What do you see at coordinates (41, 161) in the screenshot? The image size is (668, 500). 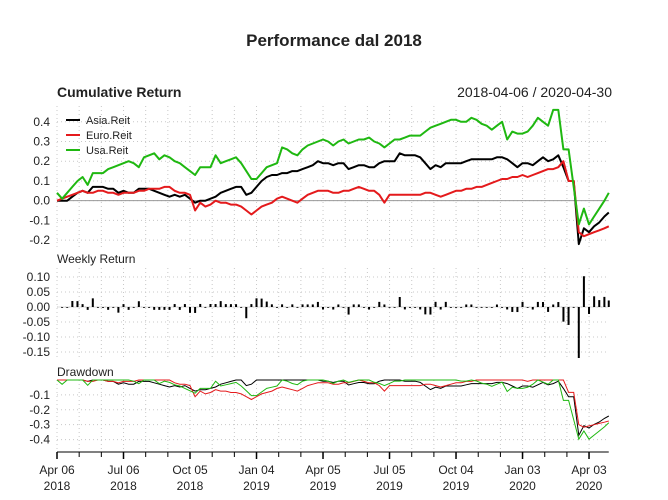 I see `cumulative-y-tick-label: 0.2` at bounding box center [41, 161].